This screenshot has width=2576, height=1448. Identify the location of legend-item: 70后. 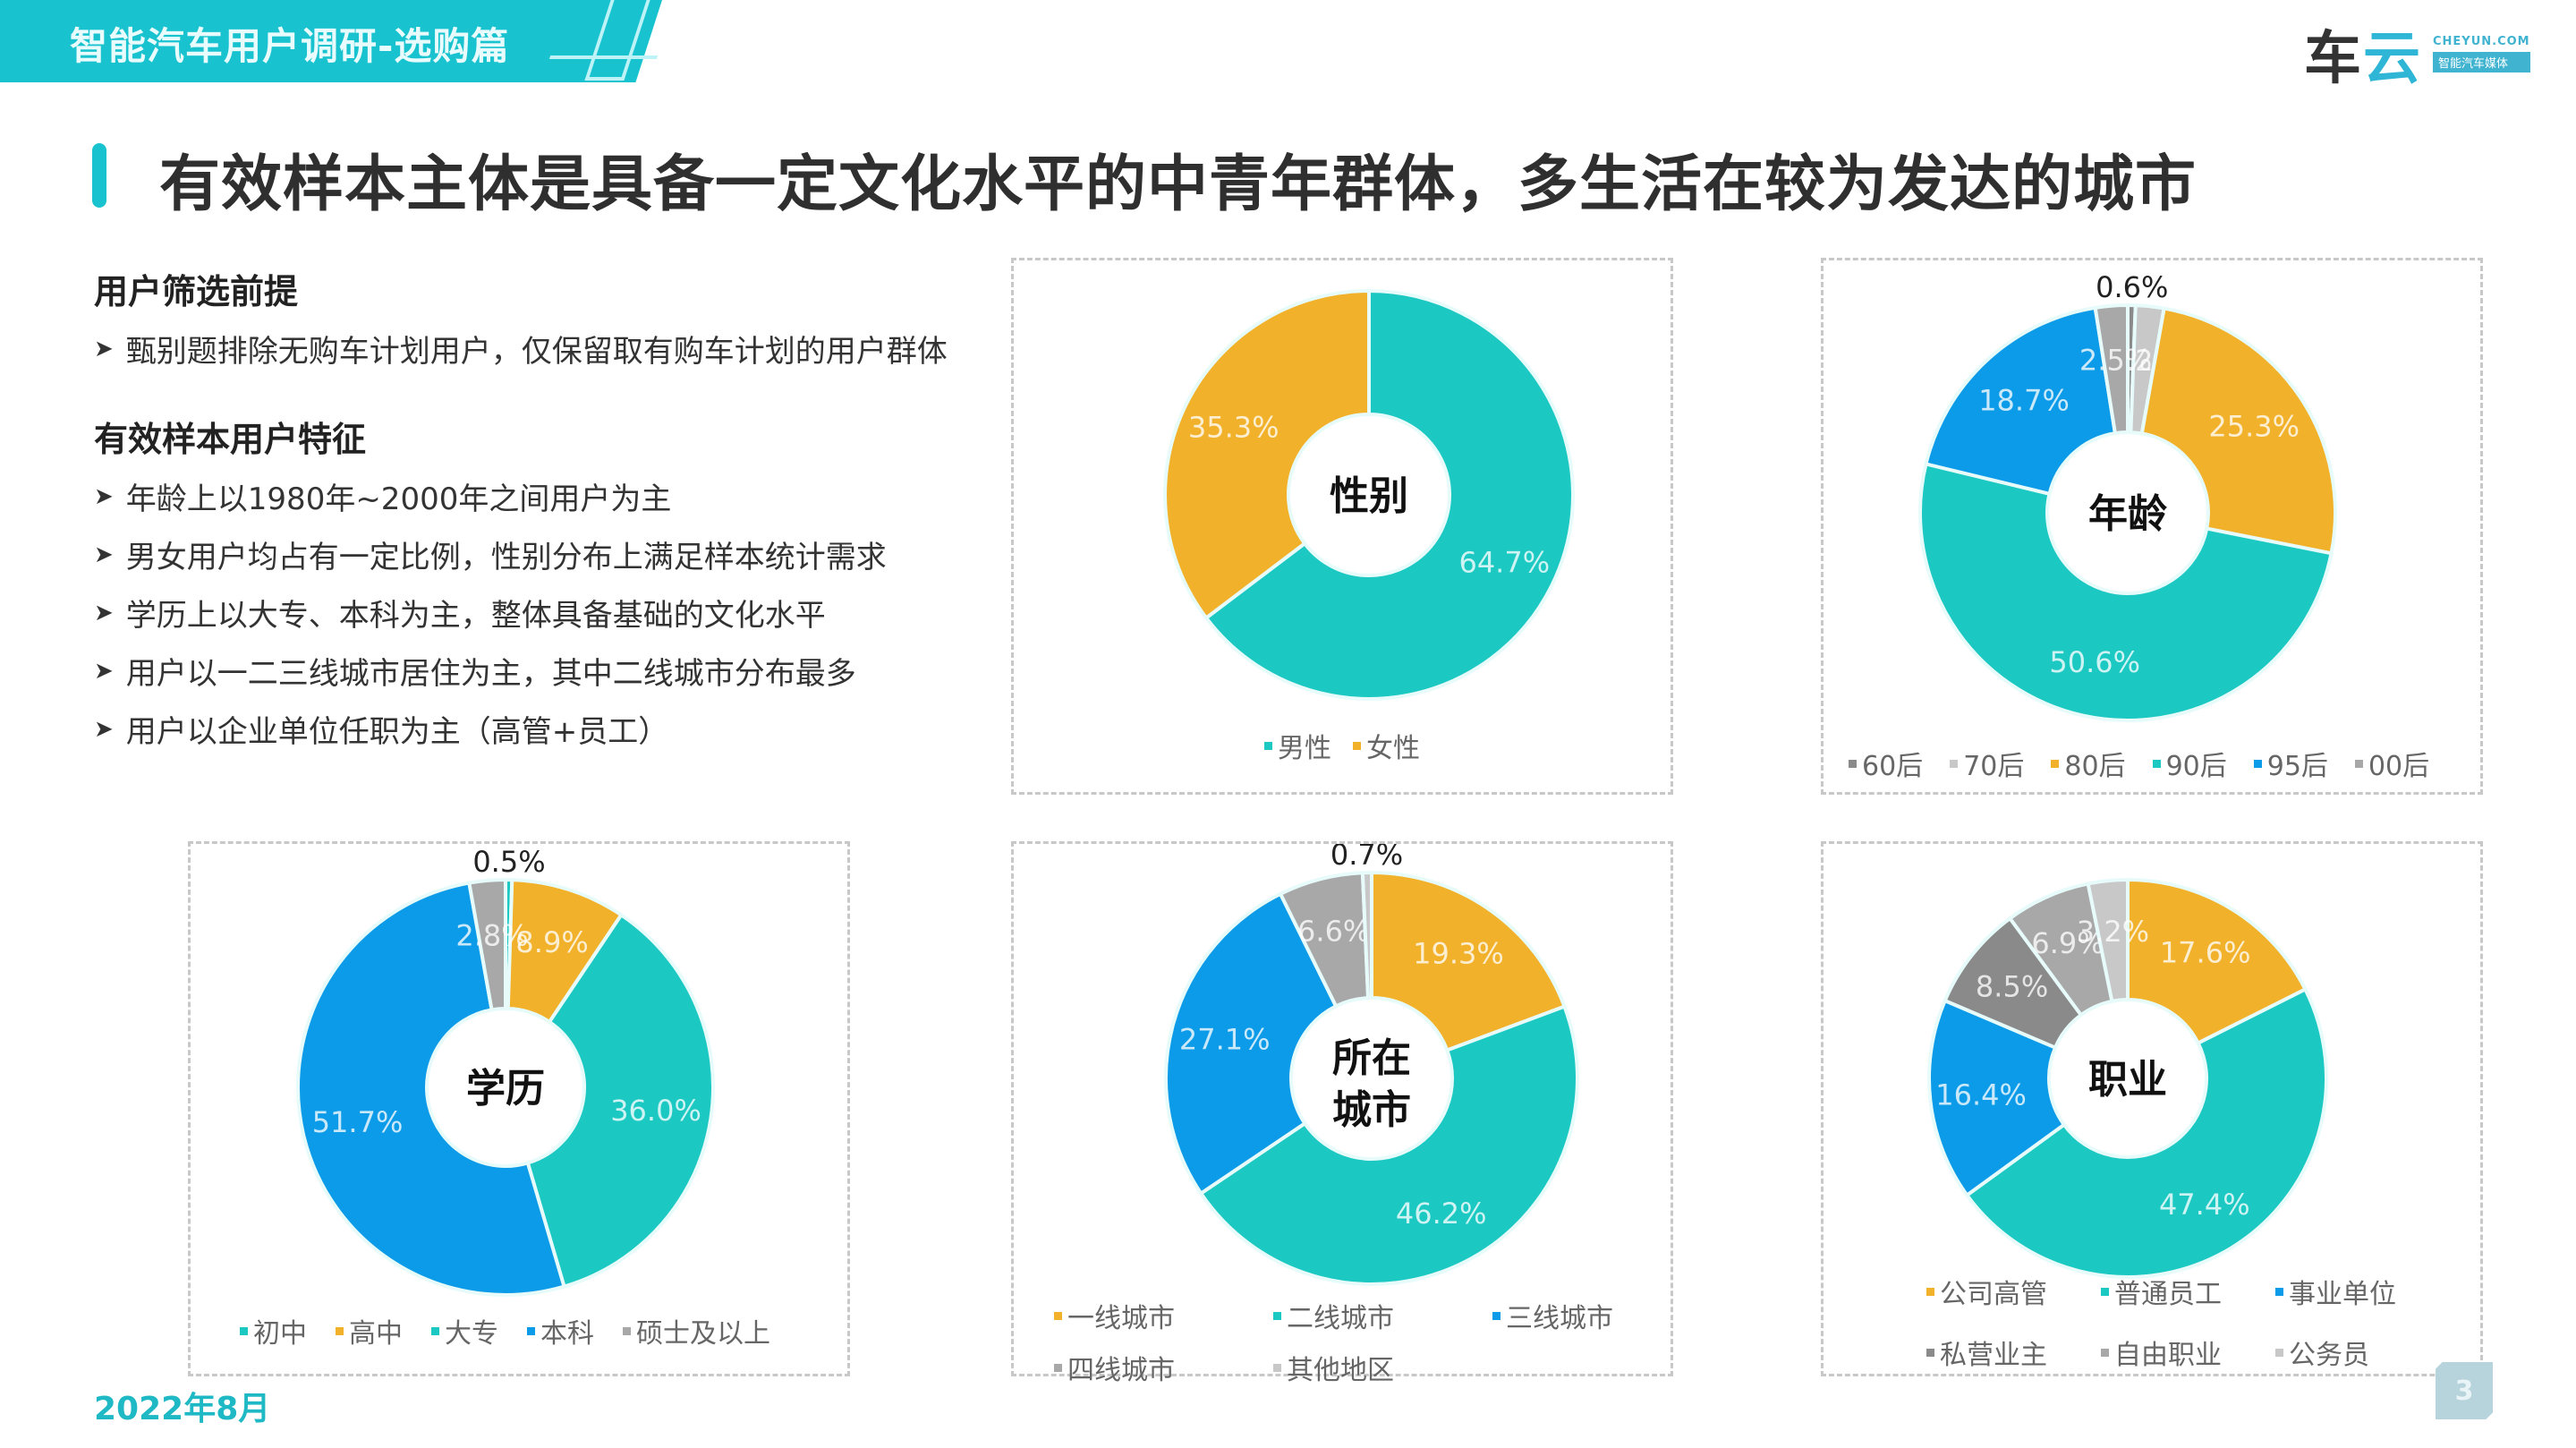
(1987, 763).